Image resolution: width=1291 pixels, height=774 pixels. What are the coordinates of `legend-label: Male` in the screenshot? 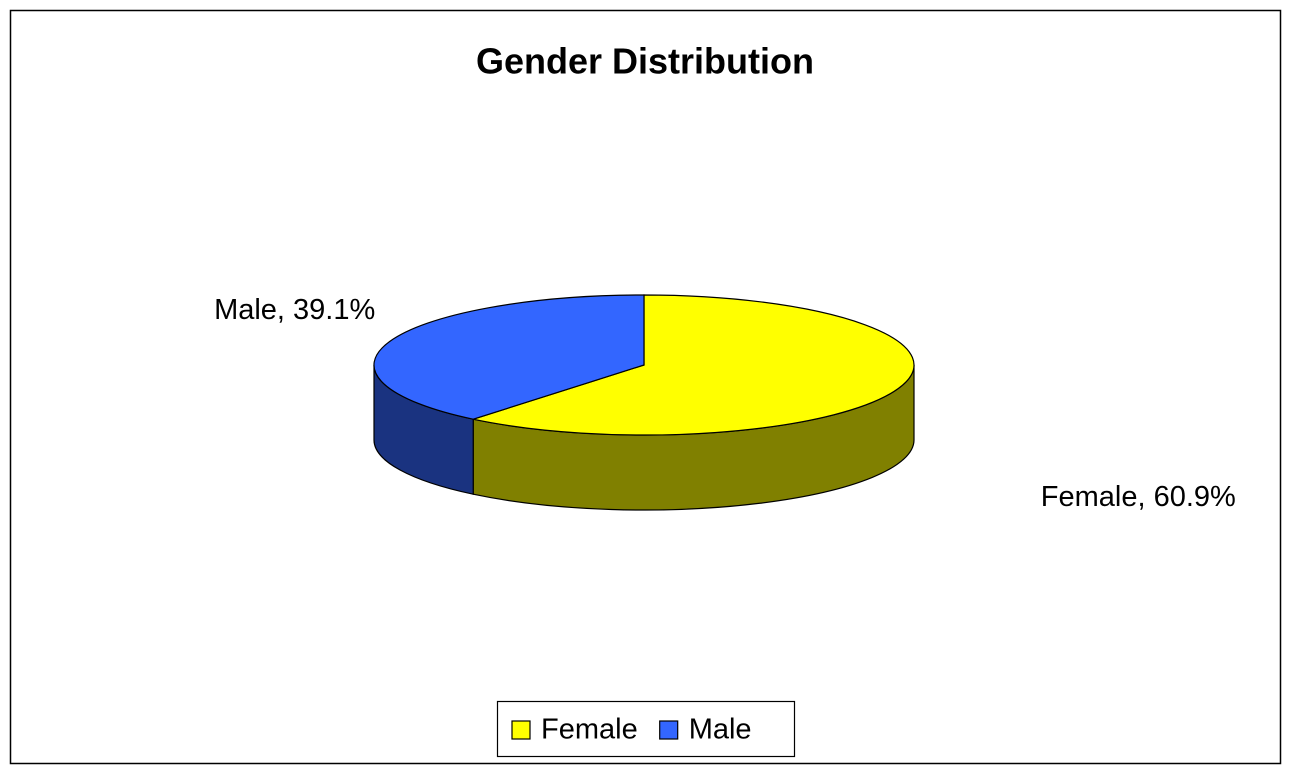 It's located at (720, 730).